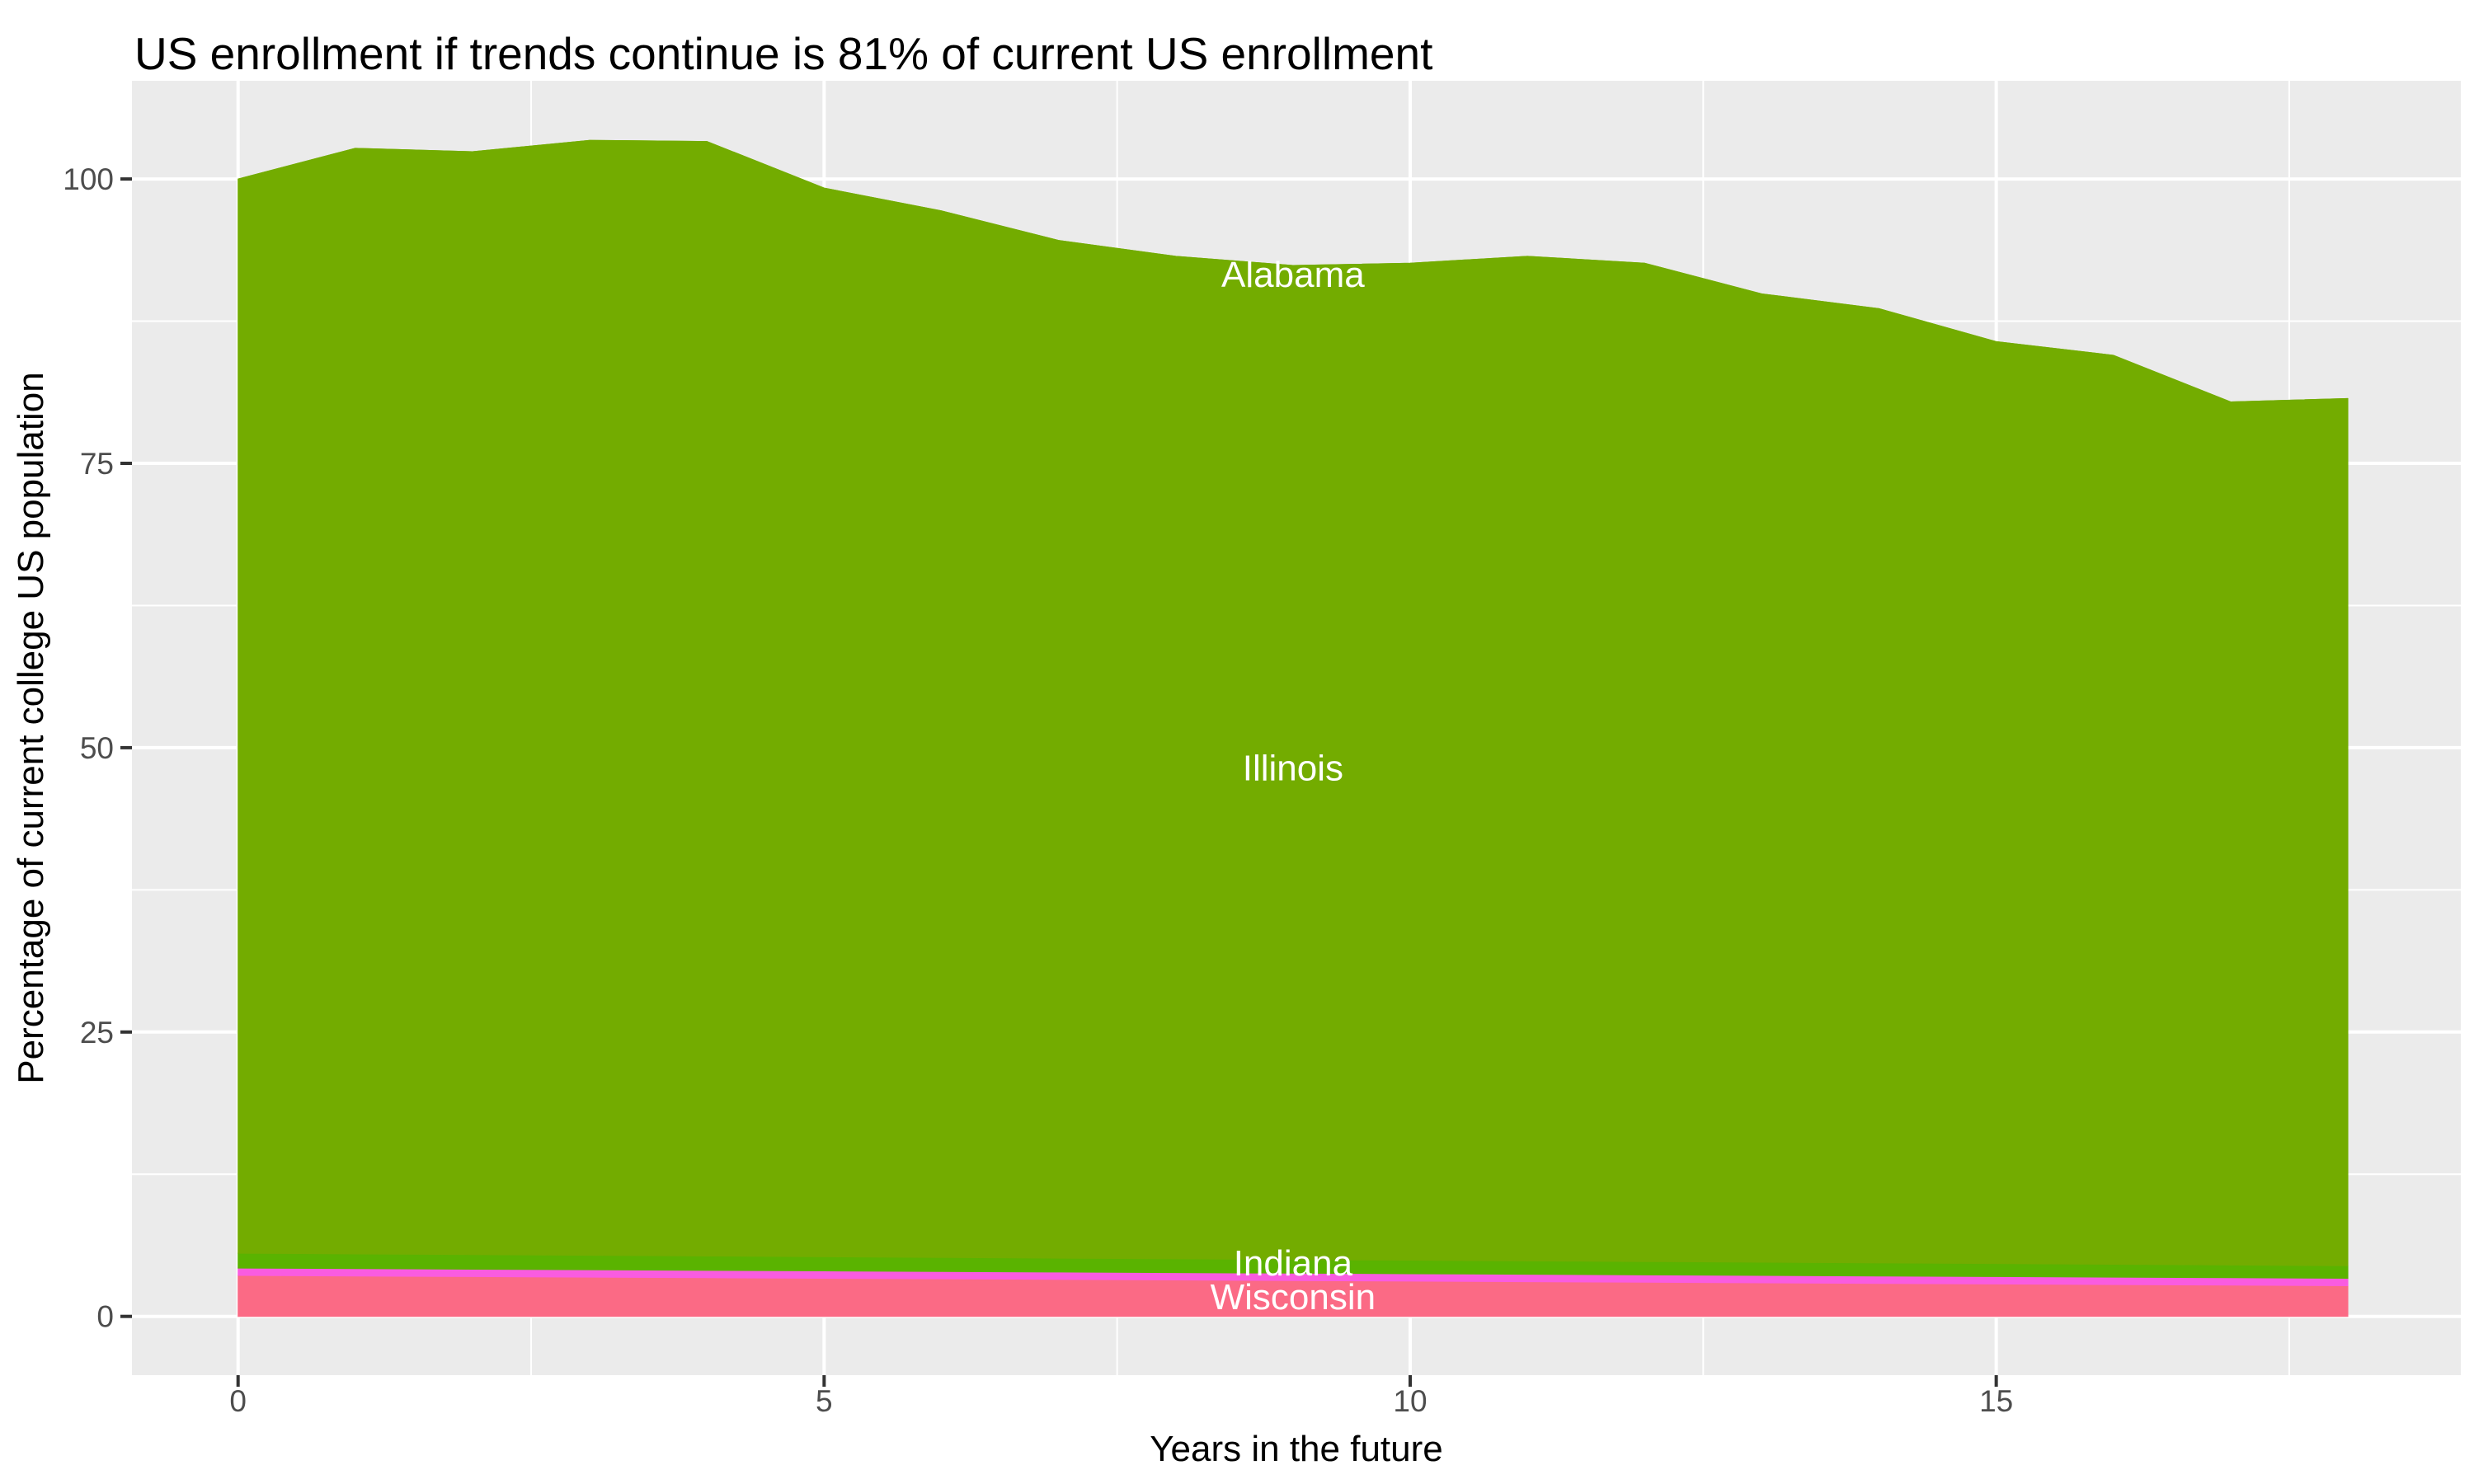 The width and height of the screenshot is (2474, 1484). I want to click on x-tick-label-1: 5, so click(824, 1401).